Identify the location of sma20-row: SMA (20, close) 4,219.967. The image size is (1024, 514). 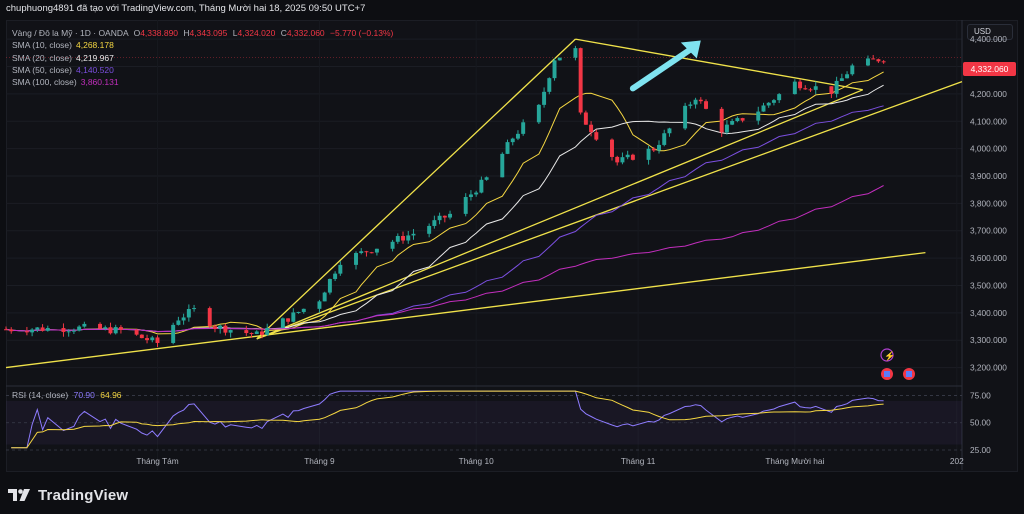
(202, 58).